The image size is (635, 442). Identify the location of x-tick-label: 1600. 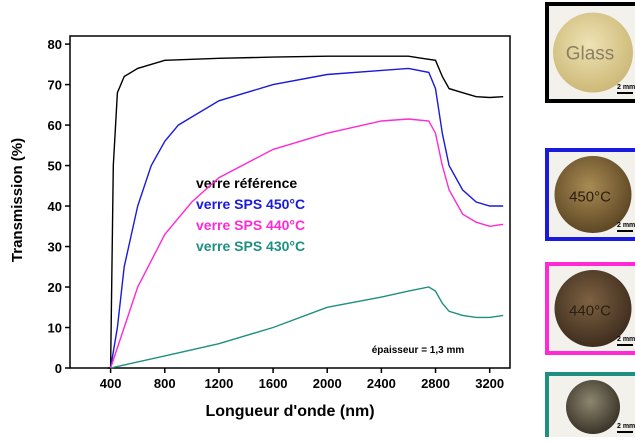
(273, 383).